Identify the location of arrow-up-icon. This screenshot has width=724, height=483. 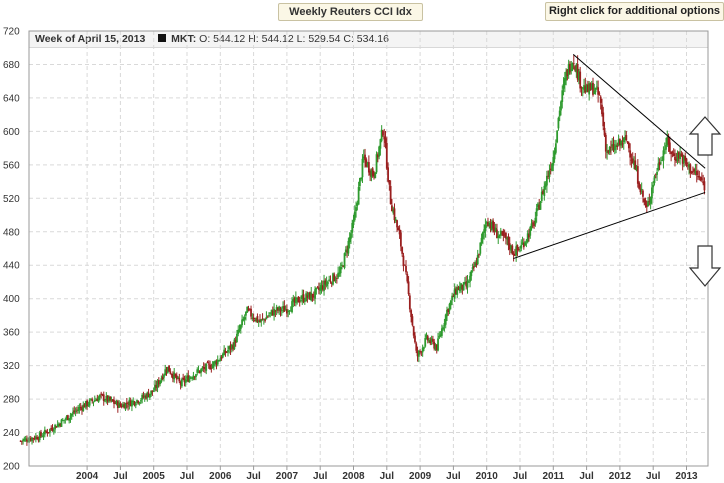
(705, 136).